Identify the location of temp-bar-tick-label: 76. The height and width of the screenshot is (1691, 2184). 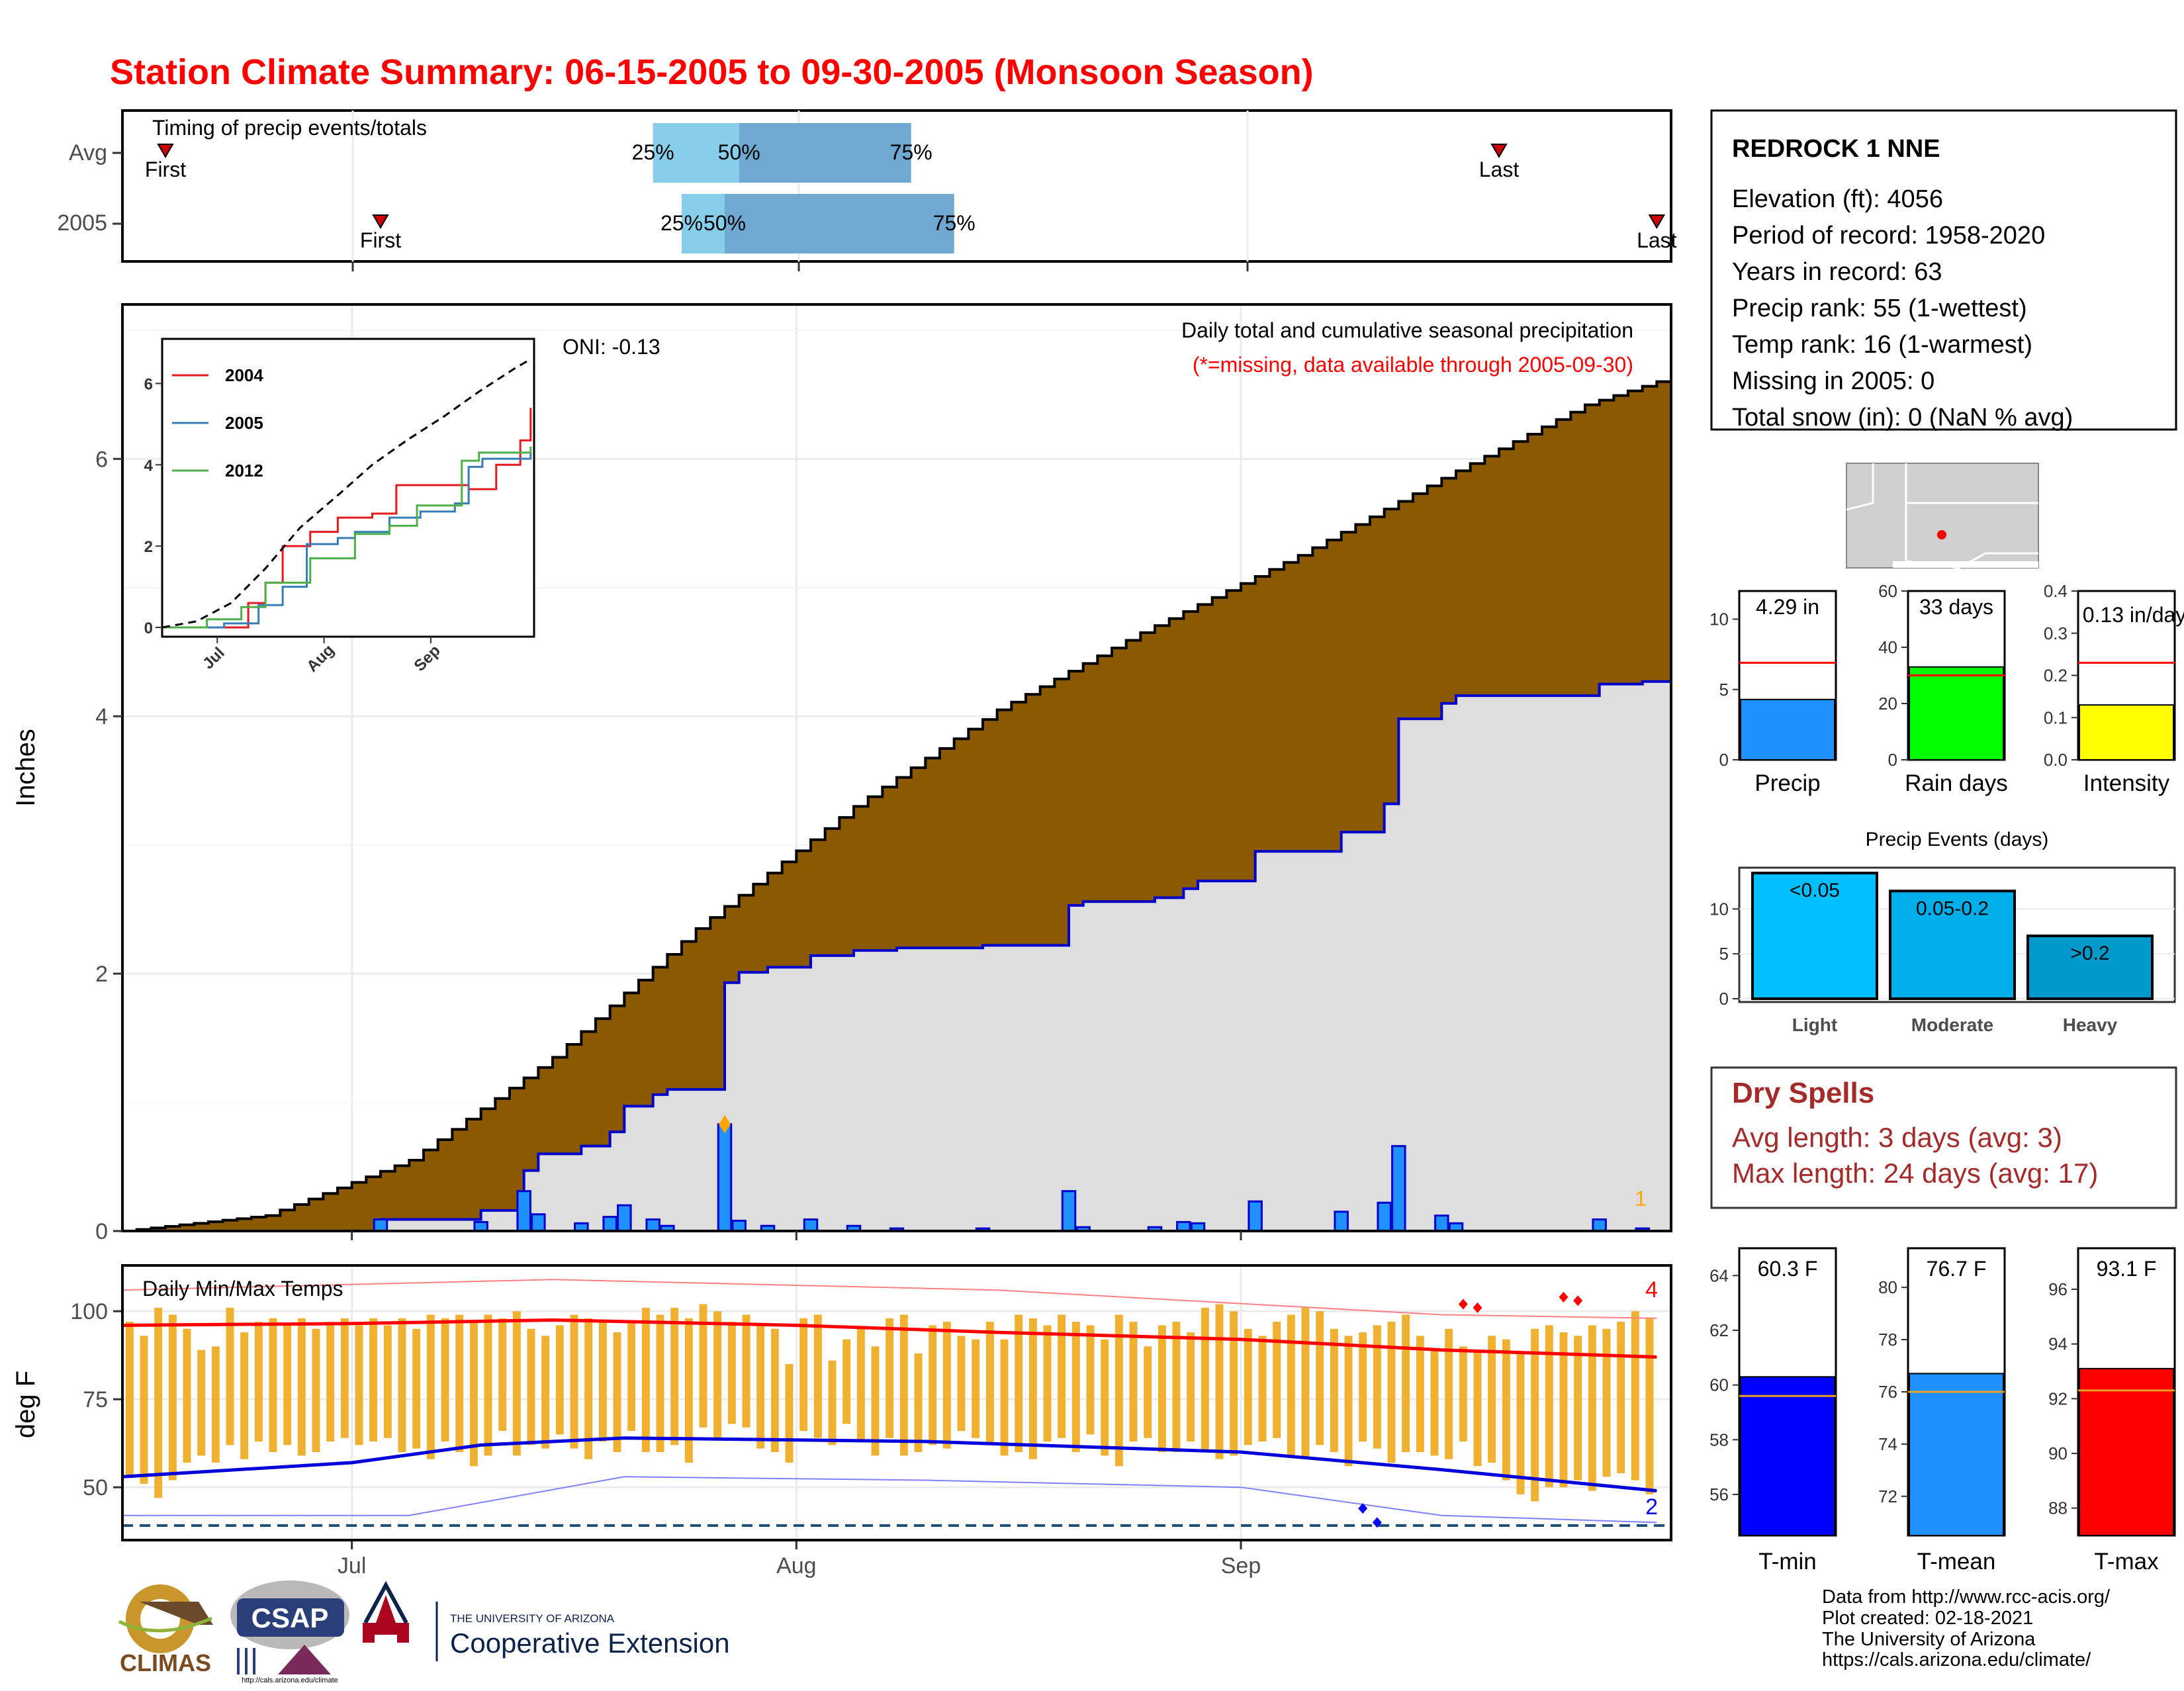
(1888, 1392).